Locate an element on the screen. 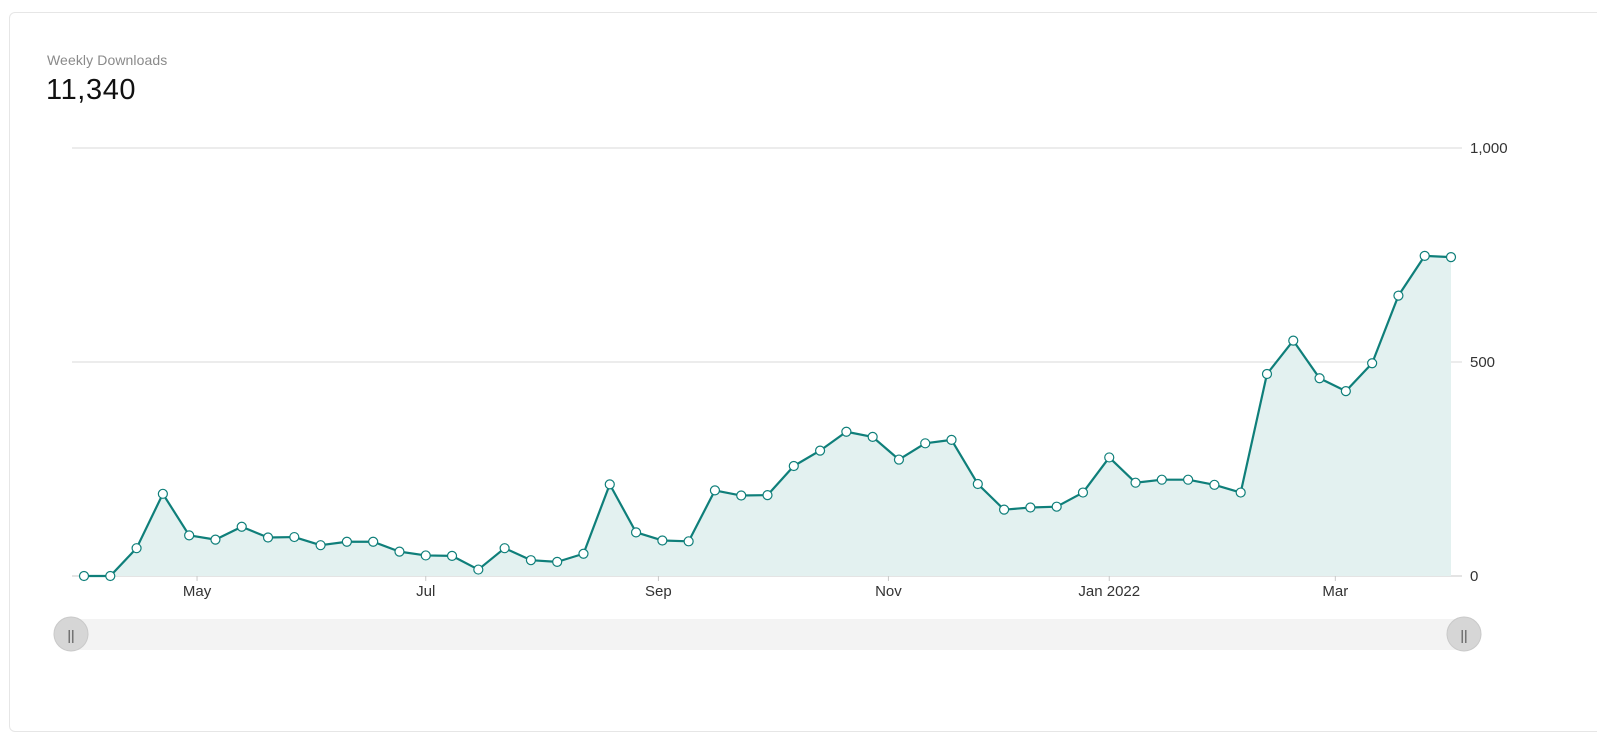  x-tick-label: Nov is located at coordinates (888, 591).